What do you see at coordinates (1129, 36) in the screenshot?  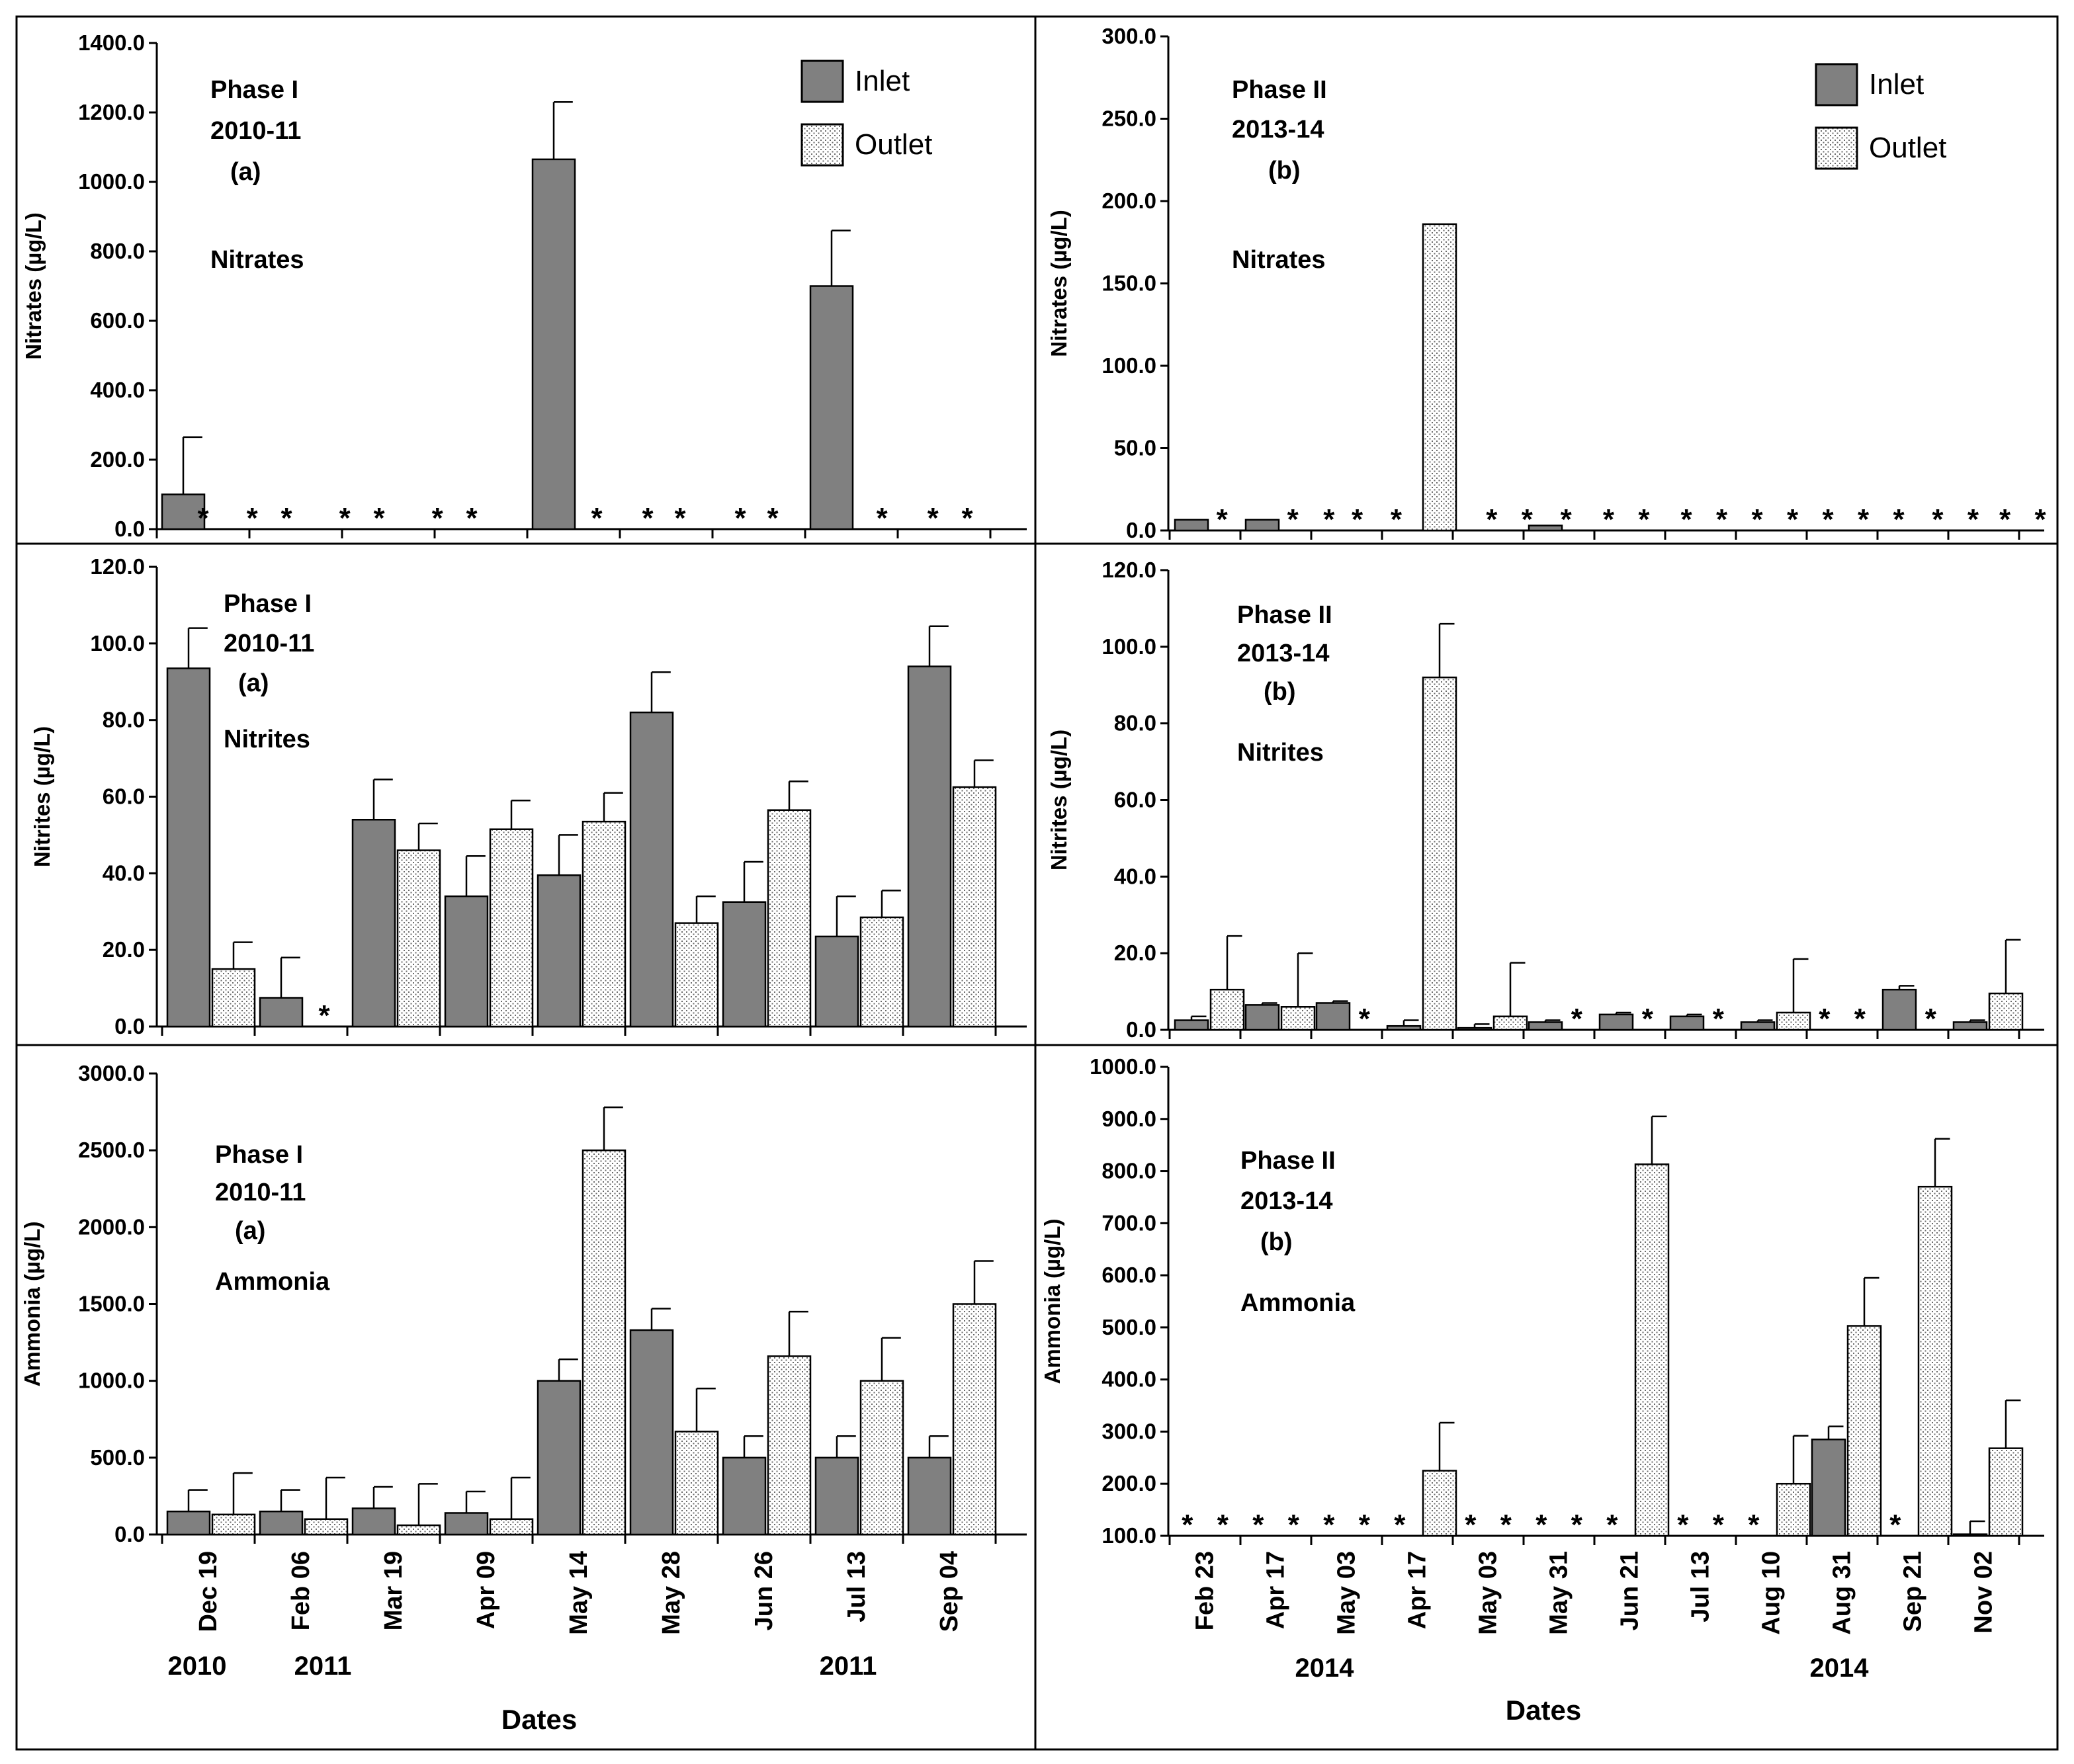 I see `y-tick-label: 300.0` at bounding box center [1129, 36].